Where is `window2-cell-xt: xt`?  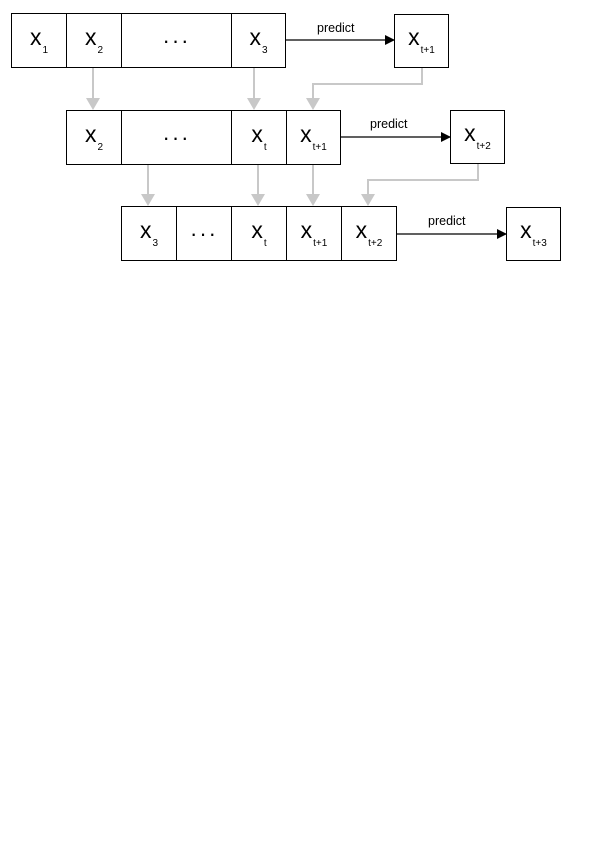
window2-cell-xt: xt is located at coordinates (259, 137).